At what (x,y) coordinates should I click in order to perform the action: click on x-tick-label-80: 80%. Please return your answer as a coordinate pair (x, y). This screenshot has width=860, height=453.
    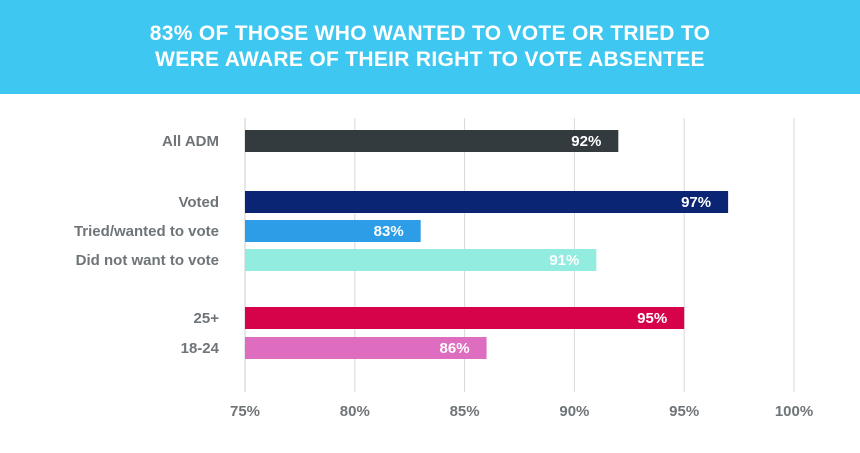
    Looking at the image, I should click on (355, 411).